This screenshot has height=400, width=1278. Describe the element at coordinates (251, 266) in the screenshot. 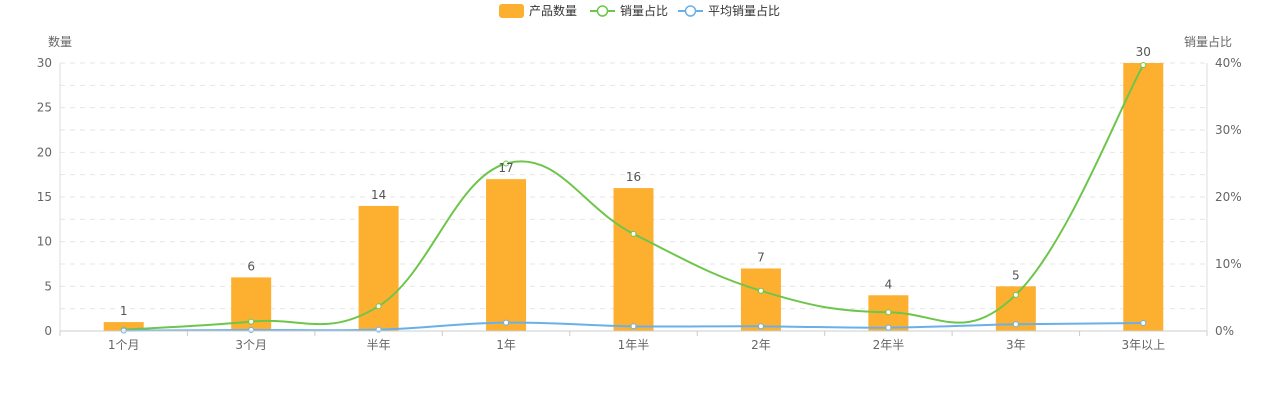

I see `bar-value-label: 6` at that location.